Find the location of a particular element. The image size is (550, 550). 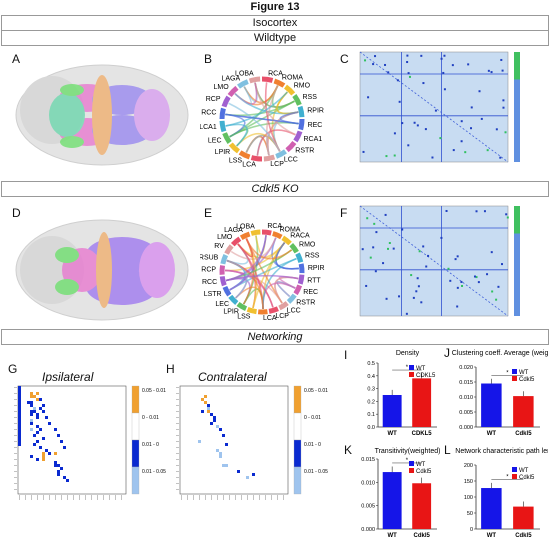

chord-label: LCA1 is located at coordinates (208, 127).